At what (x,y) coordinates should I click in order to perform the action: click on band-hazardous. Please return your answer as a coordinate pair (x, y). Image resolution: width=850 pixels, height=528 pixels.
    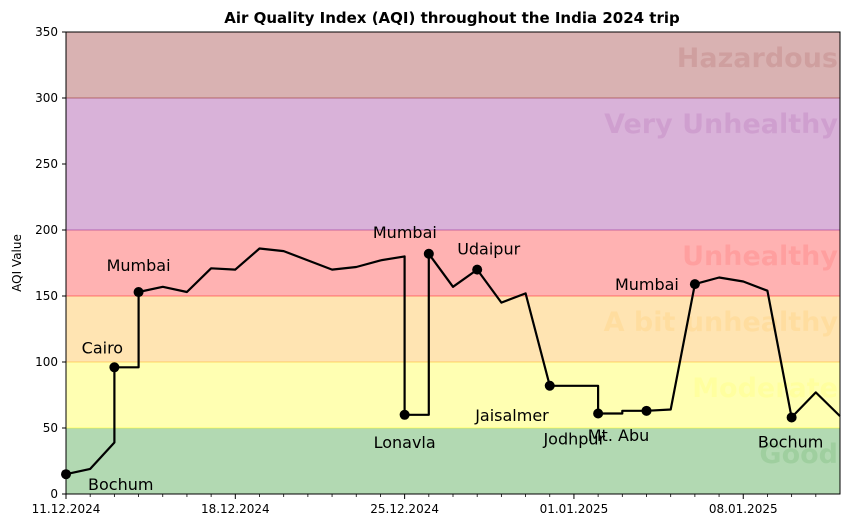
    Looking at the image, I should click on (453, 65).